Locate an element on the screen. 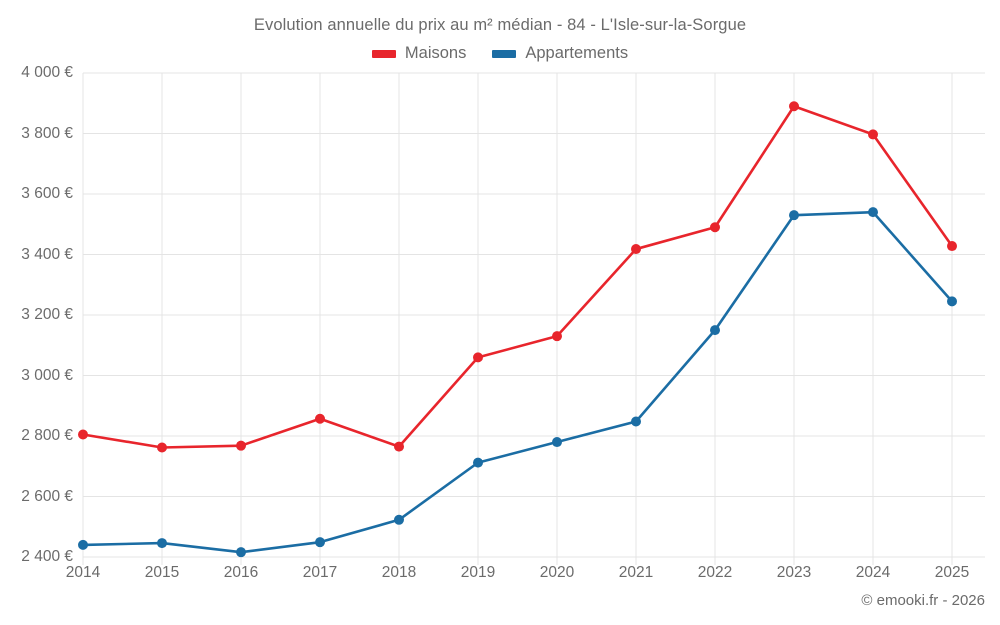  x-axis-tick-label: 2019 is located at coordinates (478, 572).